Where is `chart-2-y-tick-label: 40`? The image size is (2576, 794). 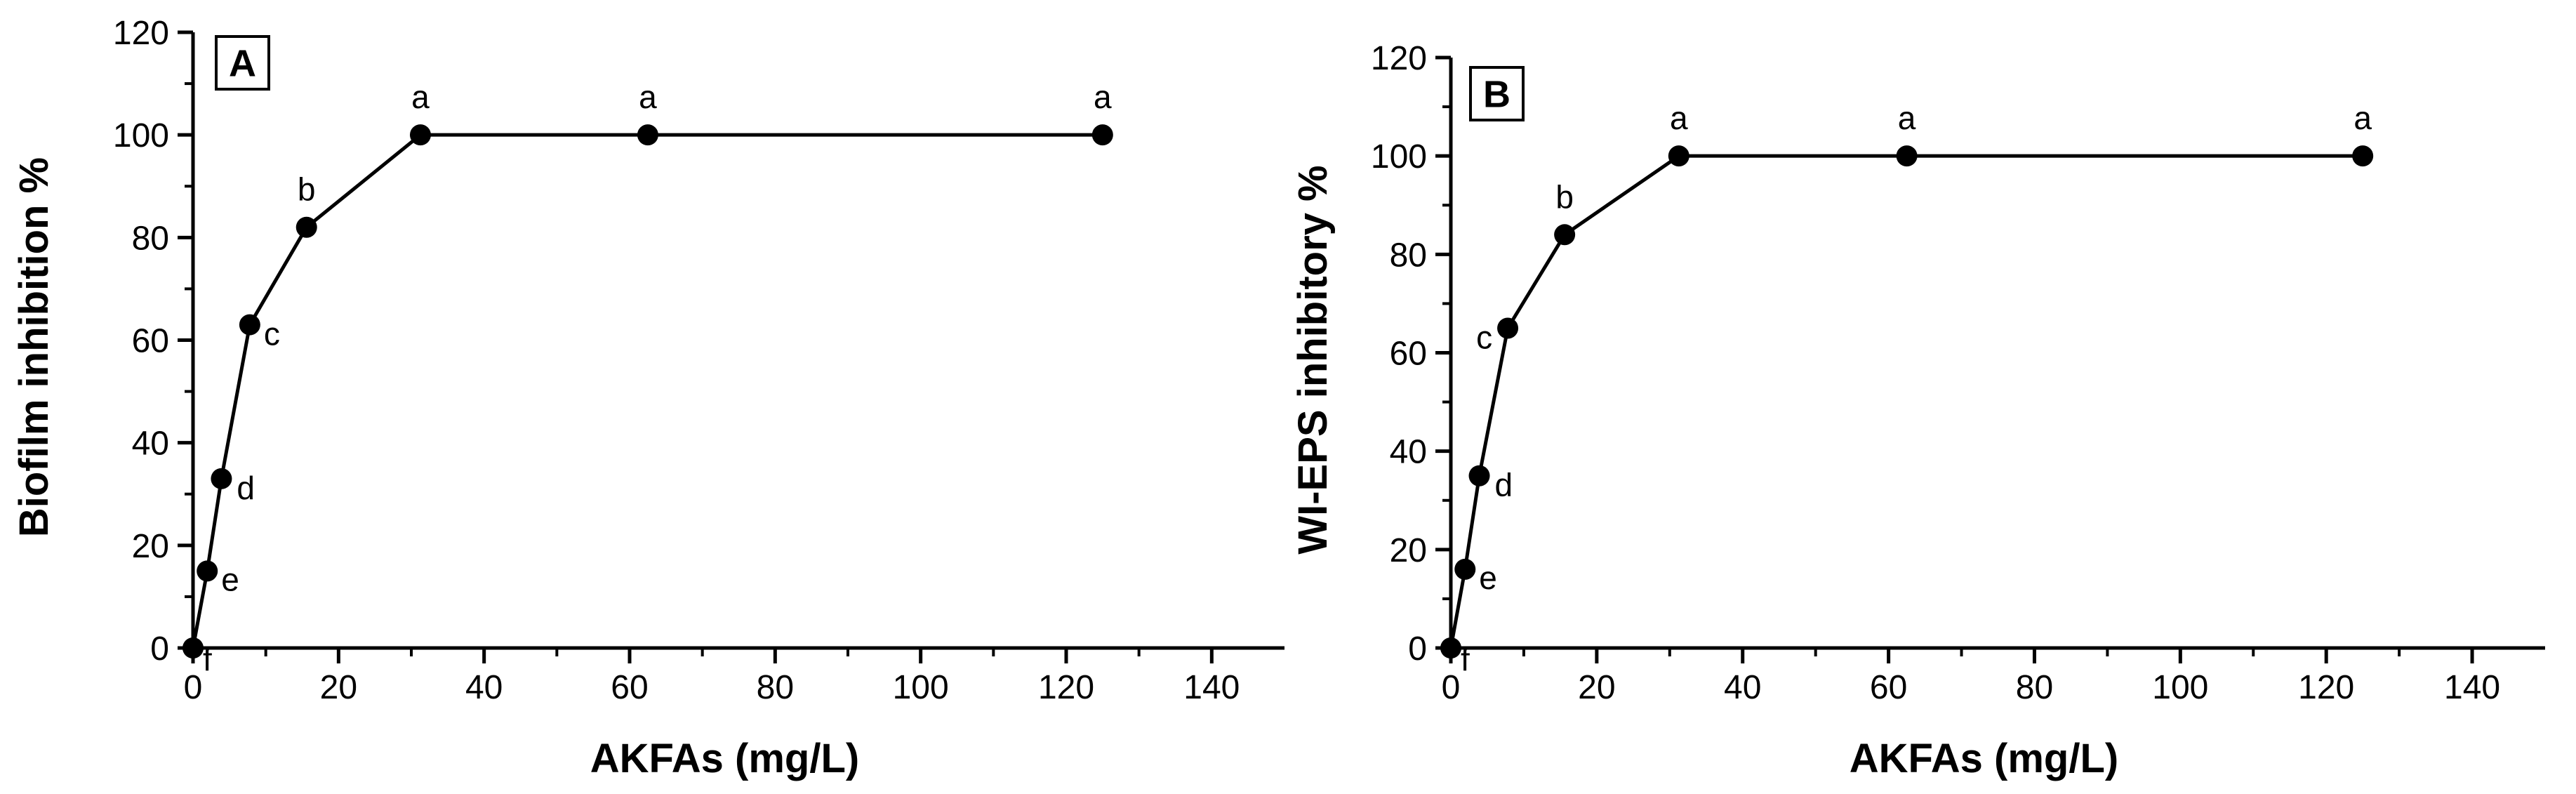 chart-2-y-tick-label: 40 is located at coordinates (1409, 453).